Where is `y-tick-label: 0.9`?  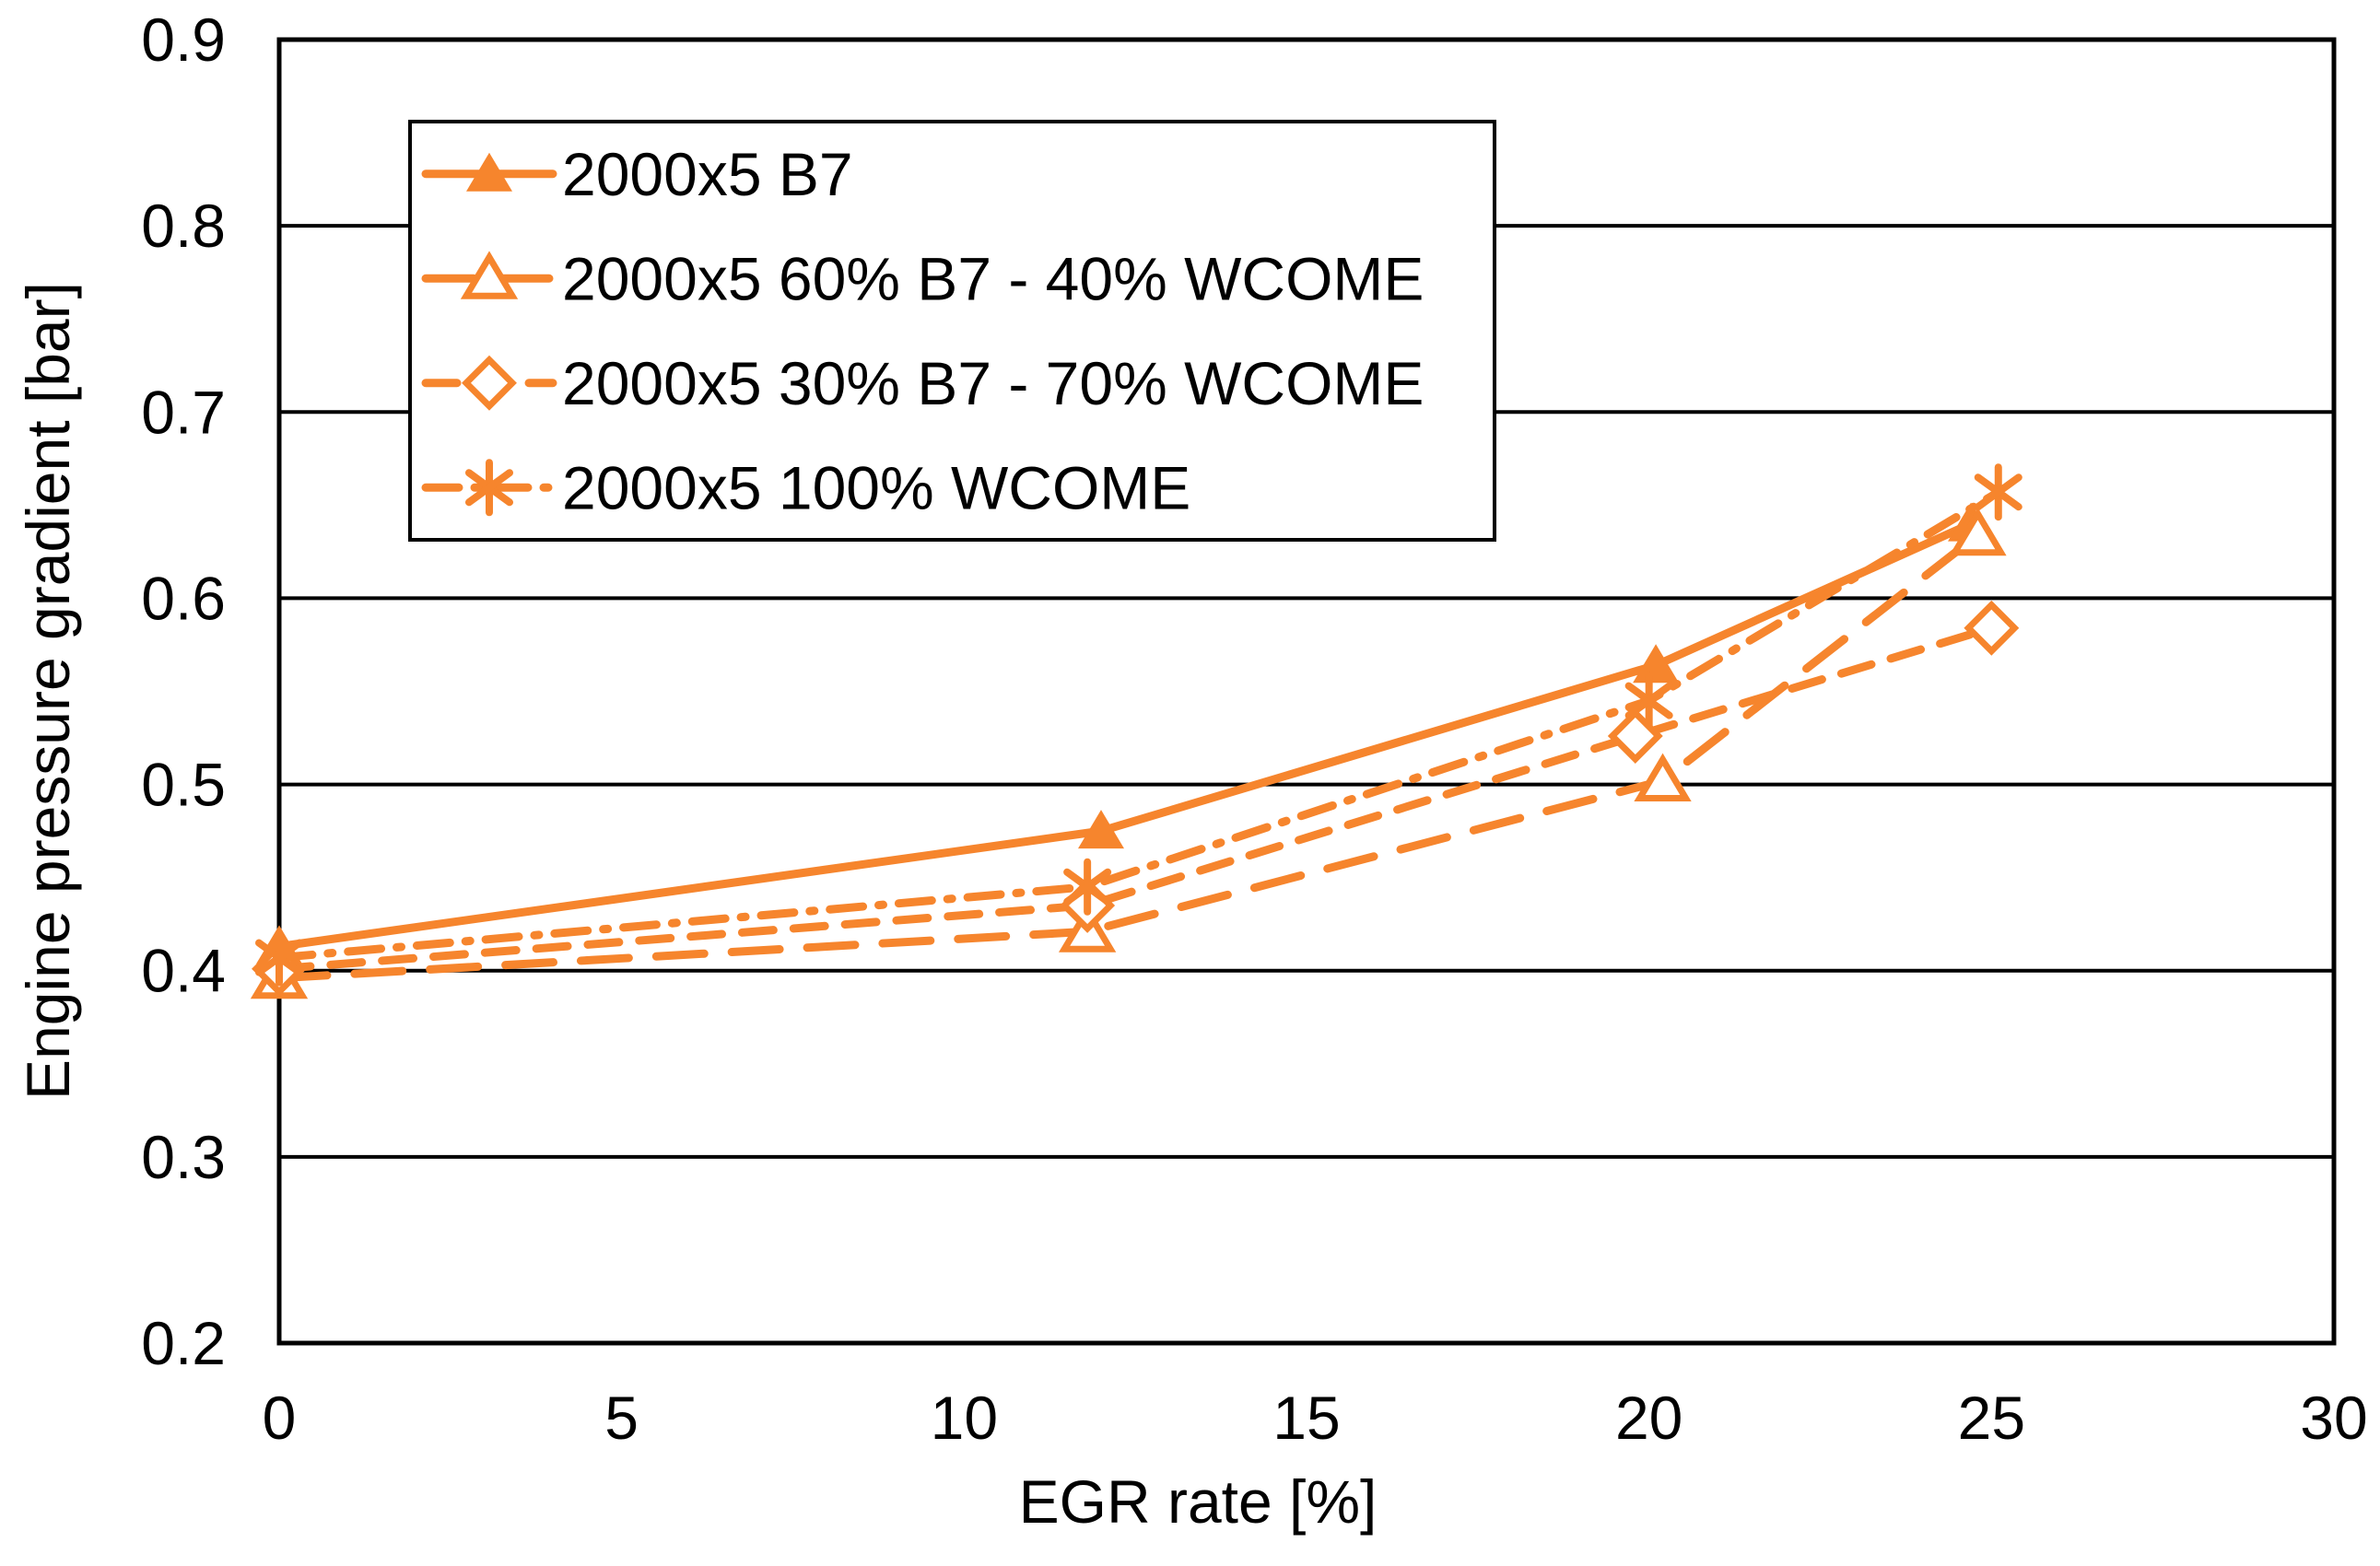
y-tick-label: 0.9 is located at coordinates (183, 40).